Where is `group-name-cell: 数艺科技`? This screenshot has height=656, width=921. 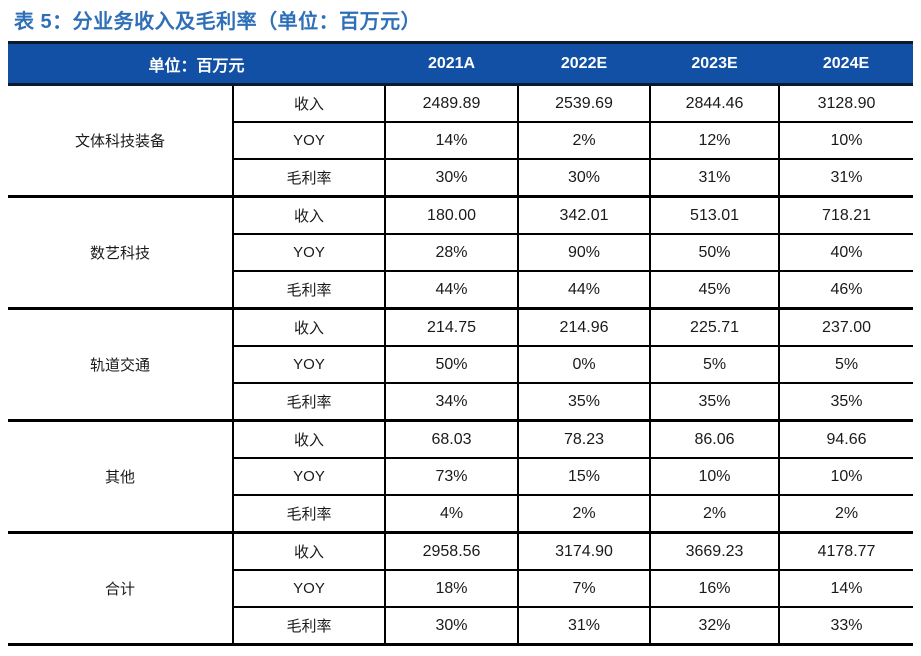
group-name-cell: 数艺科技 is located at coordinates (120, 253).